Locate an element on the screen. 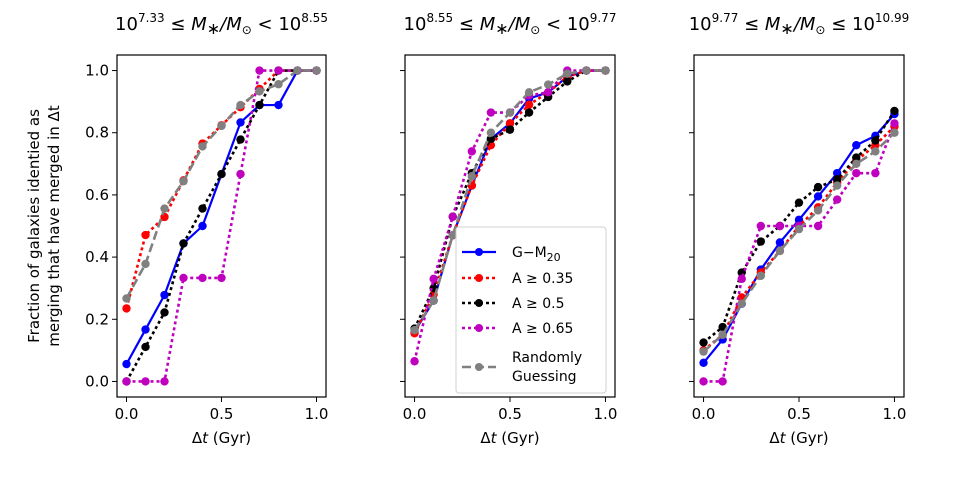 This screenshot has width=955, height=484. legend-label: G−M20 is located at coordinates (536, 254).